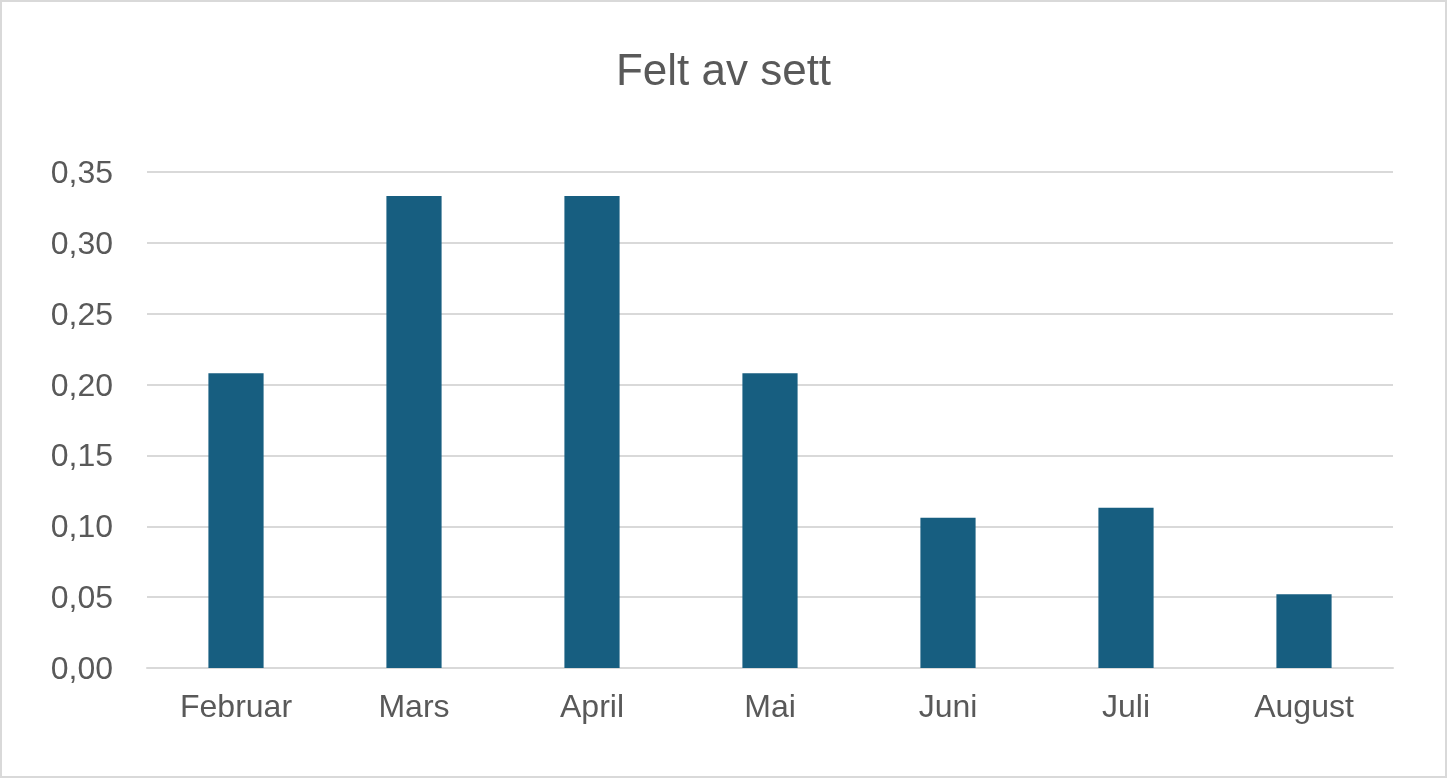  I want to click on x-tick-label: August, so click(1304, 706).